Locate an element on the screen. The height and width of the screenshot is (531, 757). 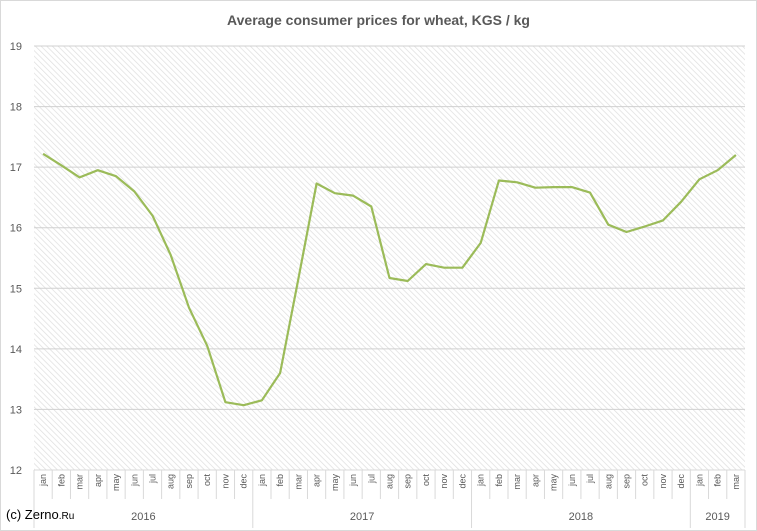
y-tick-label: 14 is located at coordinates (16, 350).